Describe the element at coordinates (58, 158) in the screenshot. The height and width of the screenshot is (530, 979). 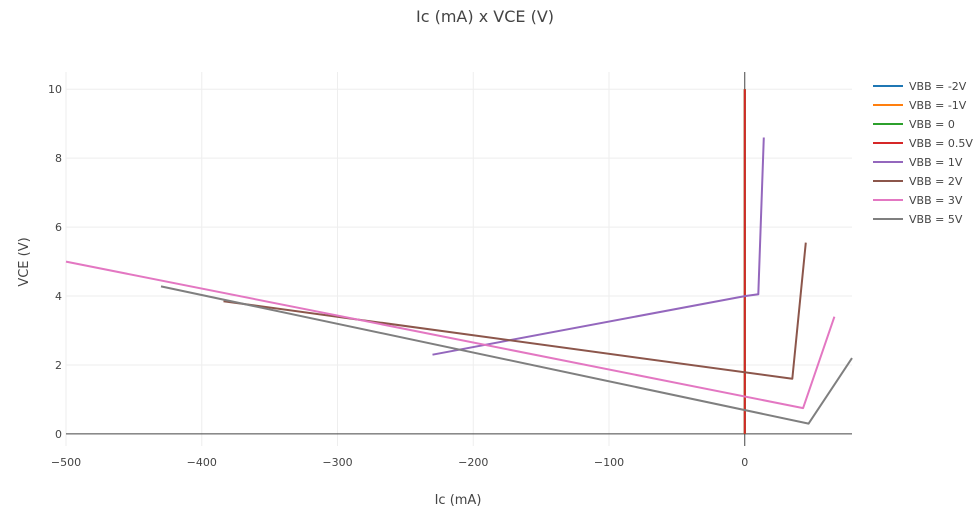
I see `y-tick-label: 8` at that location.